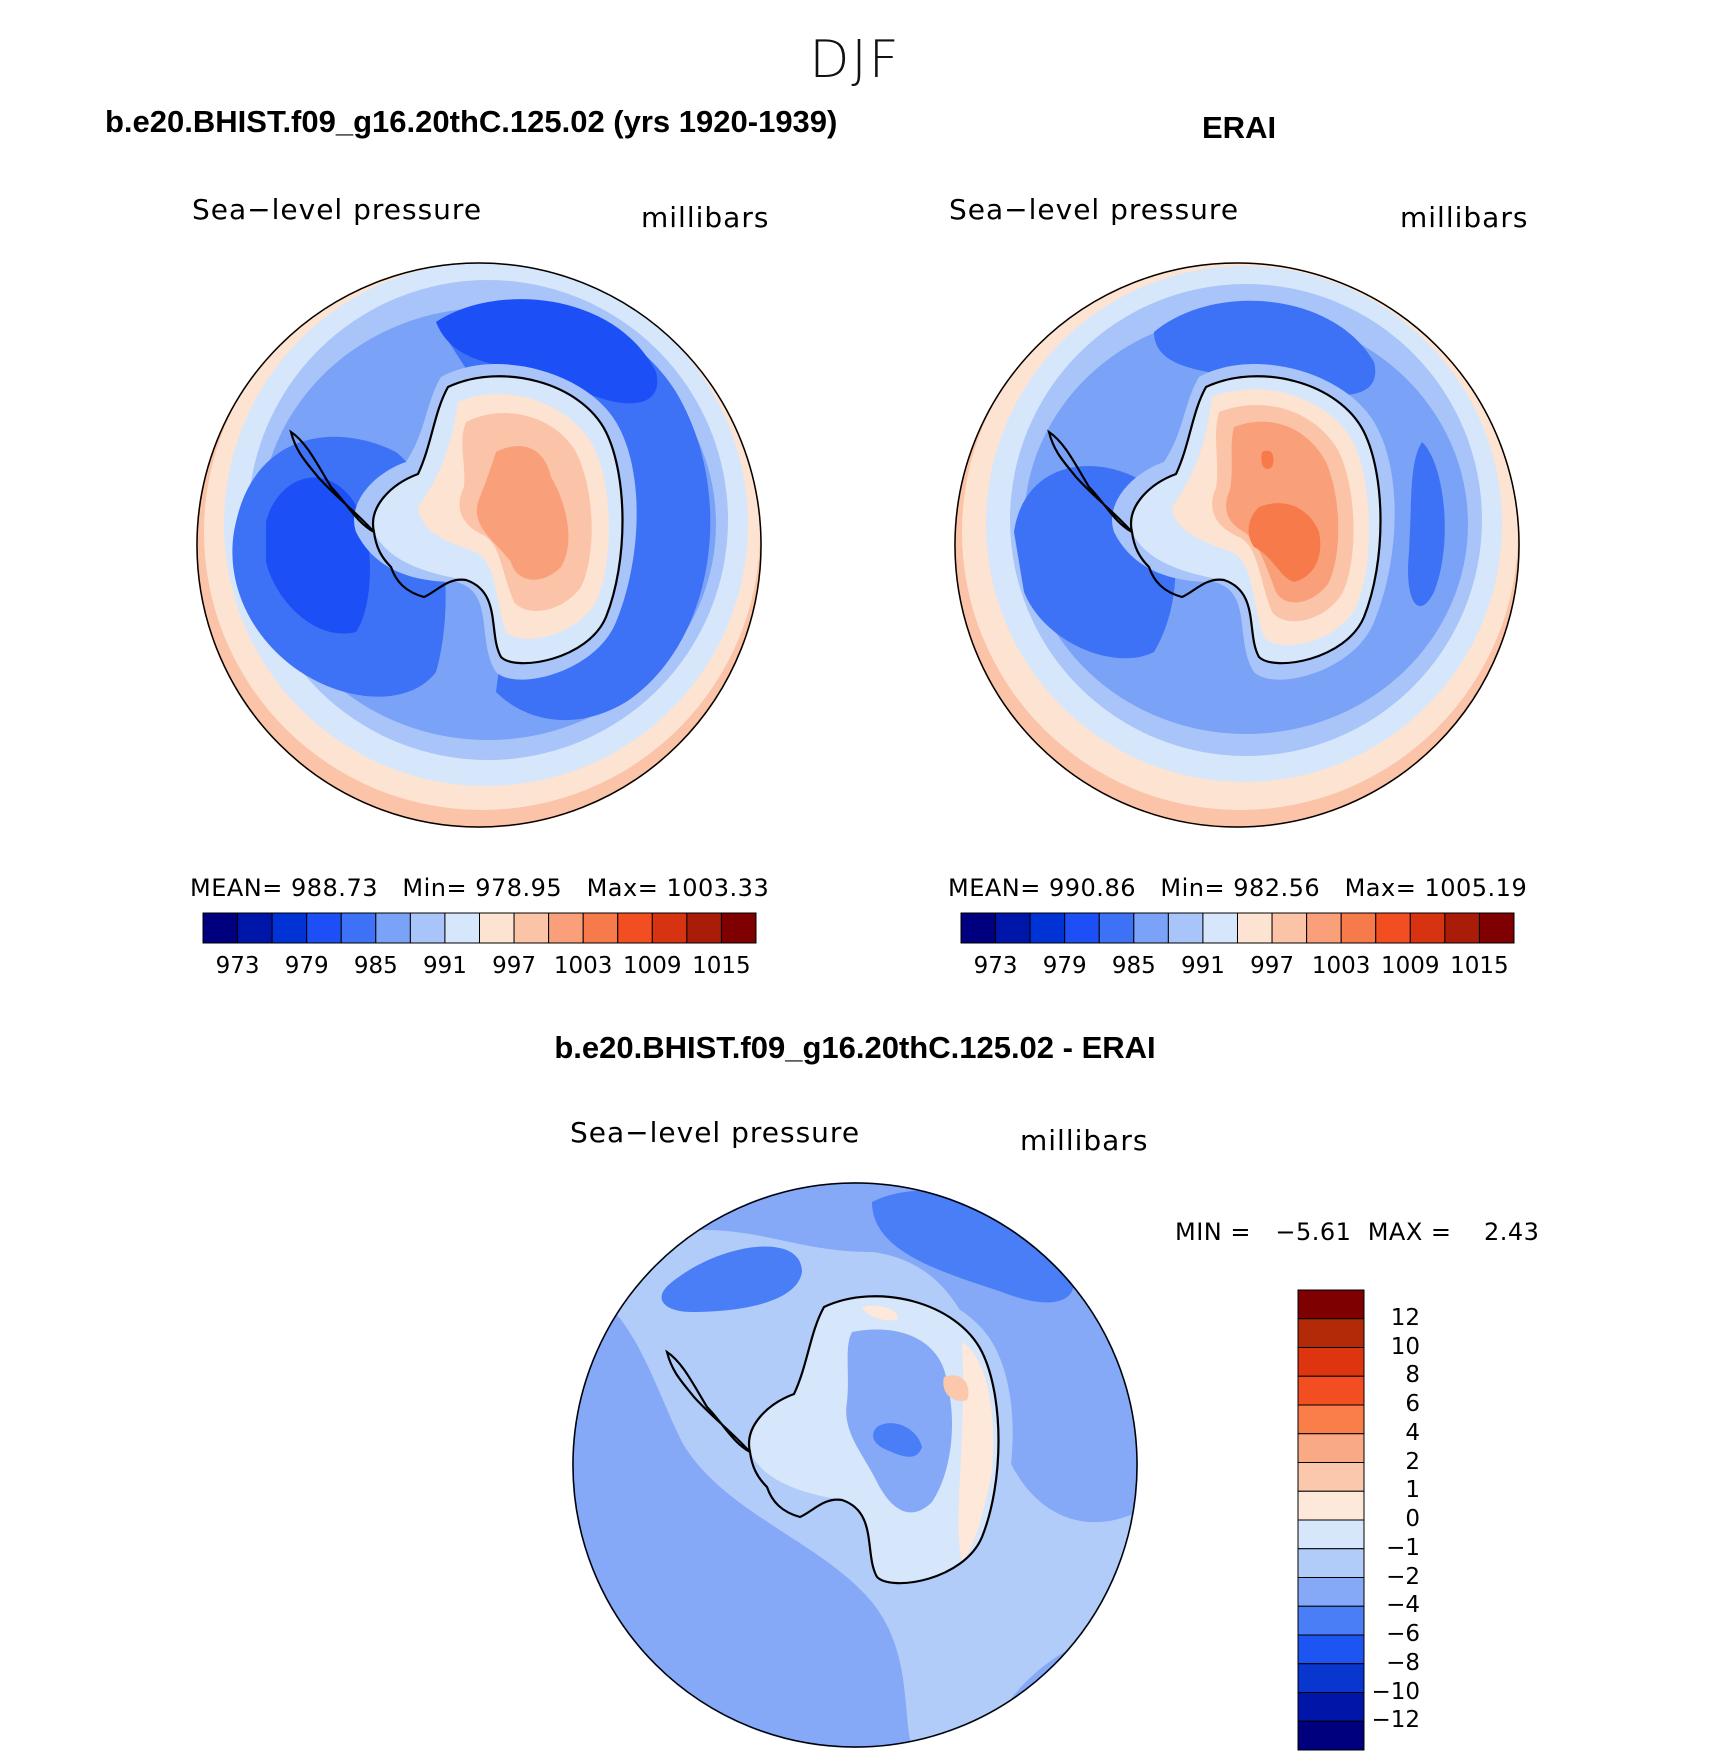 The height and width of the screenshot is (1755, 1710). Describe the element at coordinates (1412, 1519) in the screenshot. I see `colorbar-tick-label: 0` at that location.